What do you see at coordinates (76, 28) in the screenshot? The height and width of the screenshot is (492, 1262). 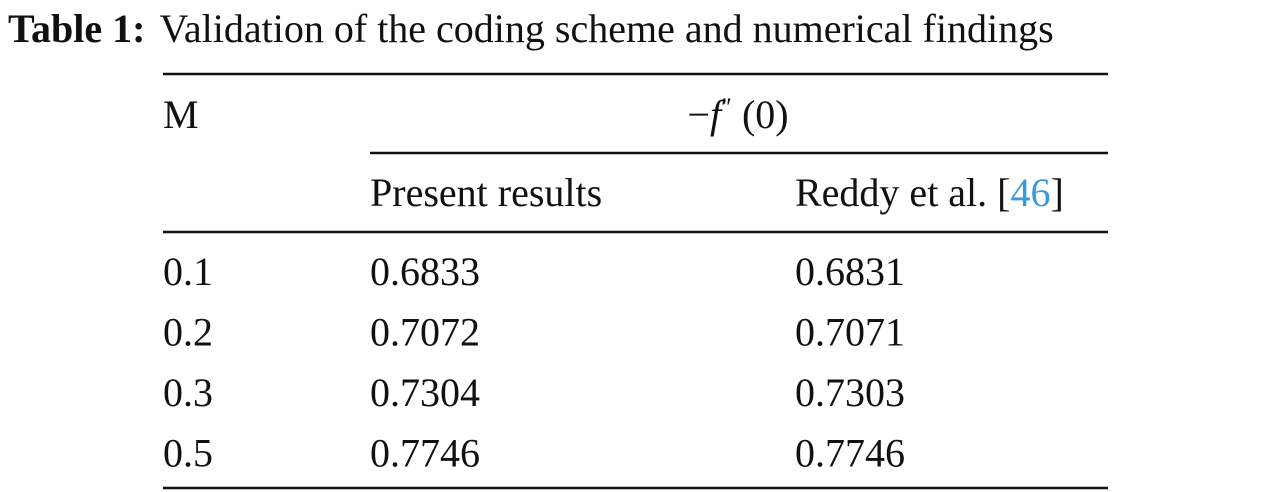 I see `caption-label: Table 1:` at bounding box center [76, 28].